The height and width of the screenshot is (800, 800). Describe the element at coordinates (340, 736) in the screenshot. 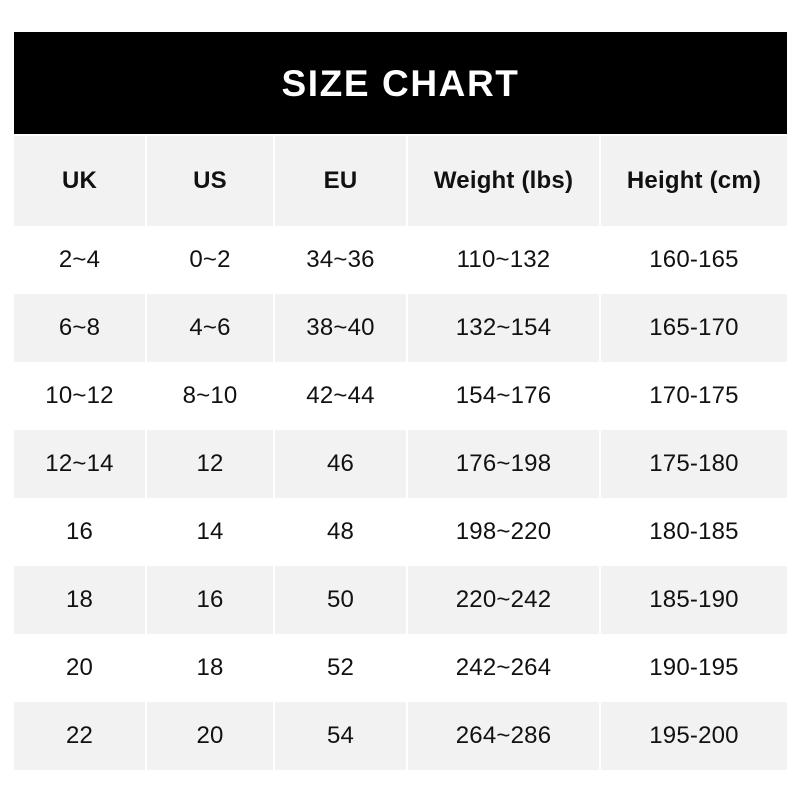

I see `cell-eu: 54` at that location.